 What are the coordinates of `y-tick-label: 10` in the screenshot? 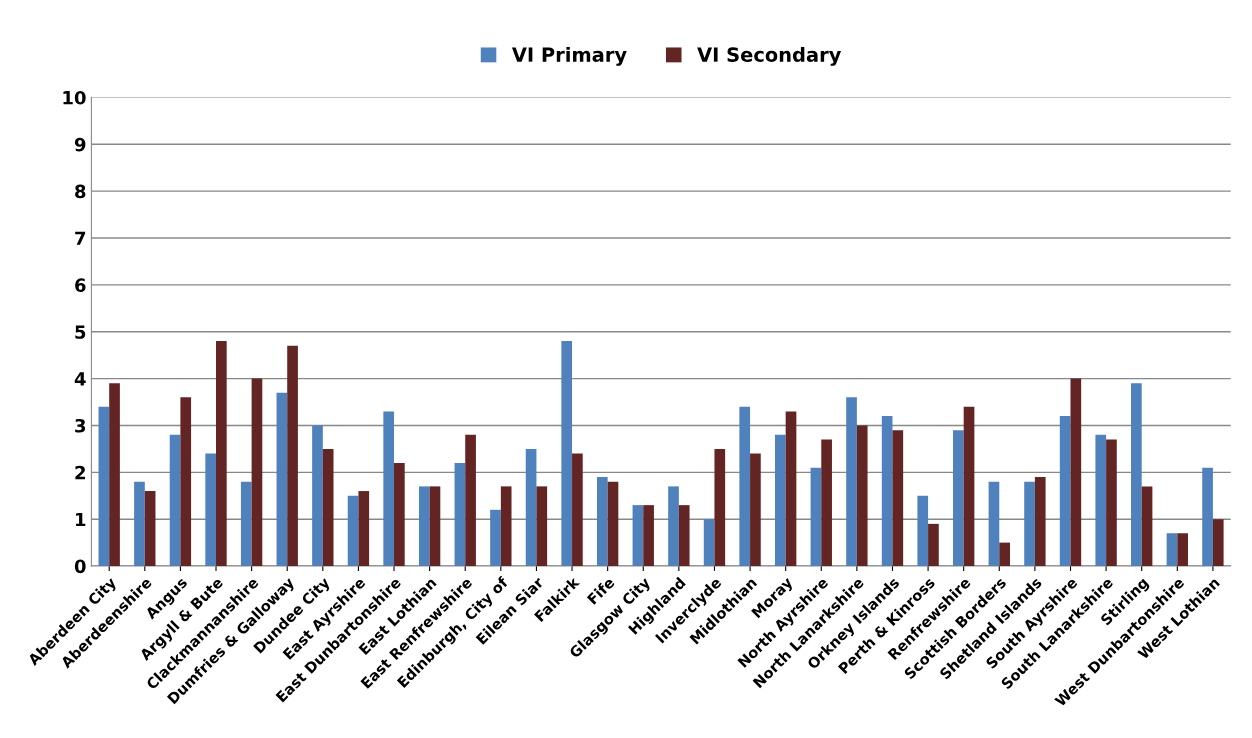 It's located at (74, 97).